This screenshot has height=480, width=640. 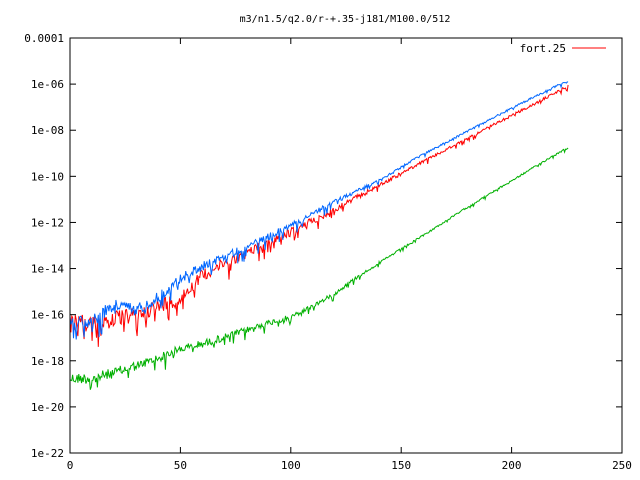 What do you see at coordinates (70, 465) in the screenshot?
I see `x-tick-label: 0` at bounding box center [70, 465].